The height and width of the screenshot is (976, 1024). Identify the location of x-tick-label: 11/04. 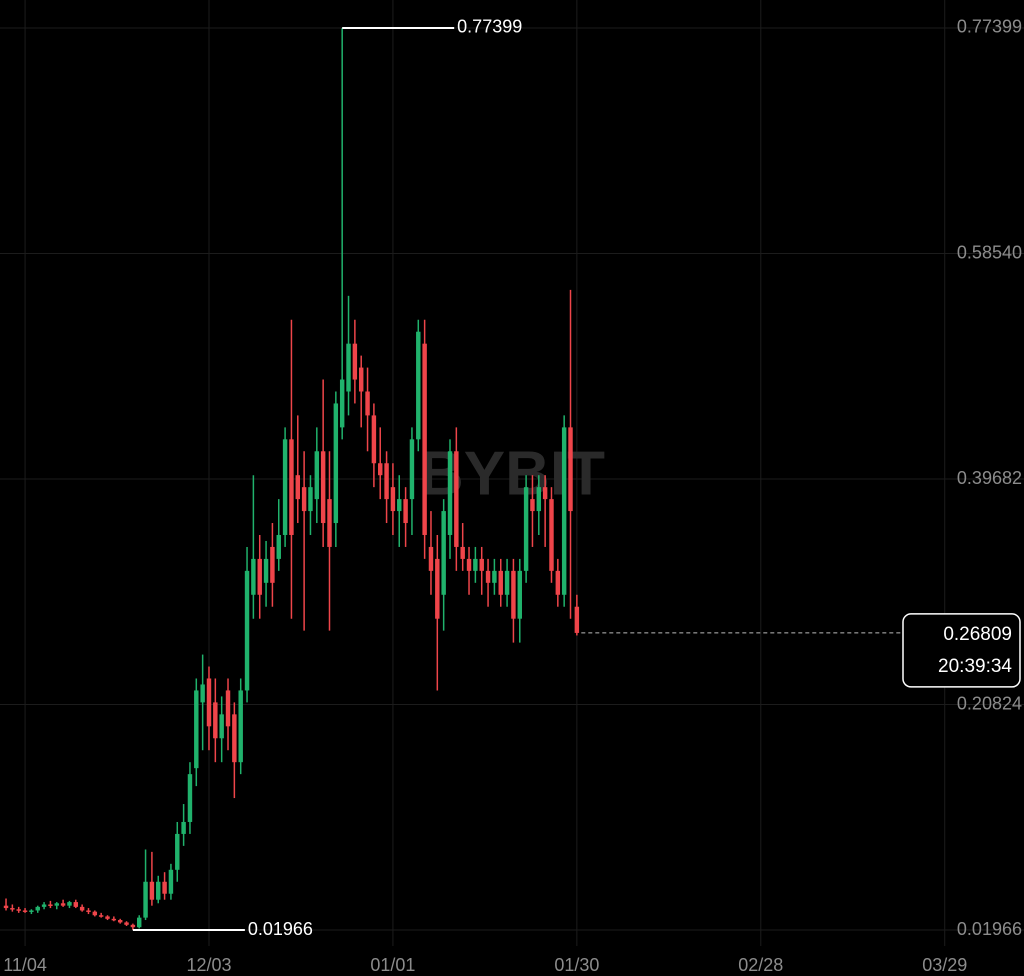
(25, 965).